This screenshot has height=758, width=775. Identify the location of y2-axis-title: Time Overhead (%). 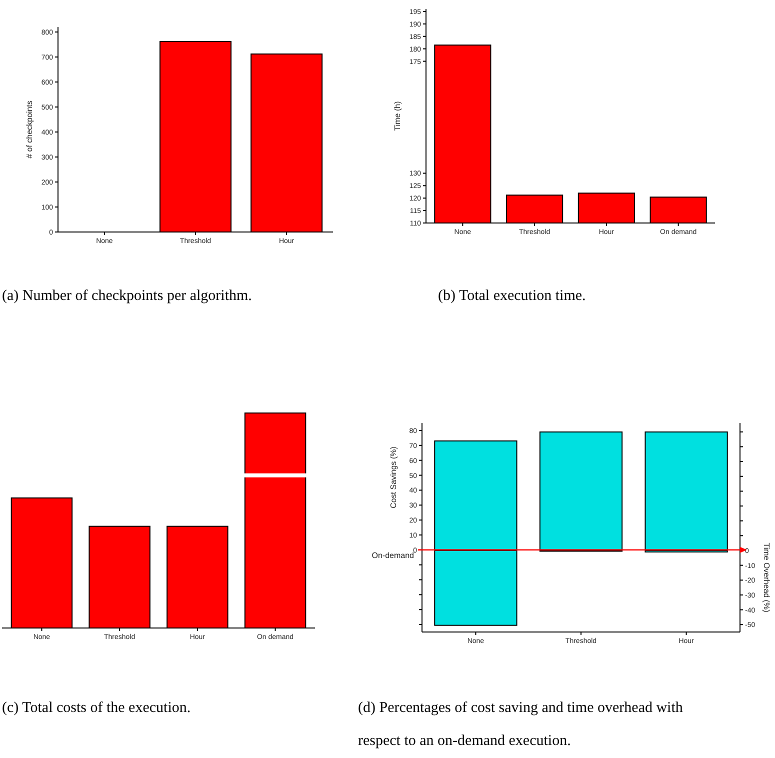
(766, 577).